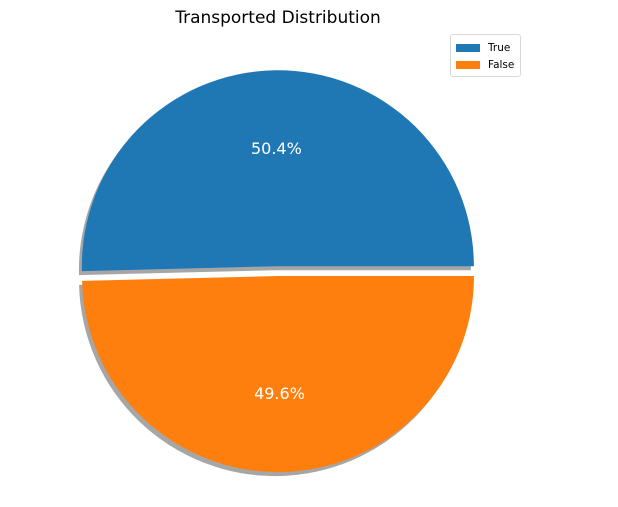 The height and width of the screenshot is (507, 618). I want to click on pie-value-label-true: 50.4%, so click(276, 148).